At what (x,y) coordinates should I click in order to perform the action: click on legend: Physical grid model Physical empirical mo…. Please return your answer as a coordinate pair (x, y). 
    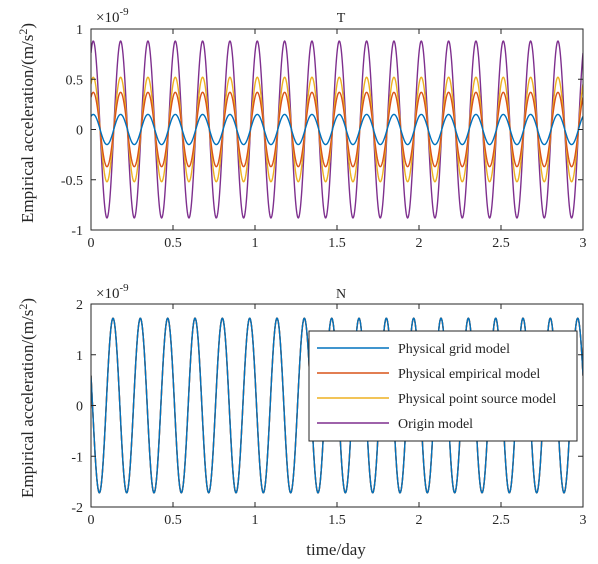
    Looking at the image, I should click on (443, 386).